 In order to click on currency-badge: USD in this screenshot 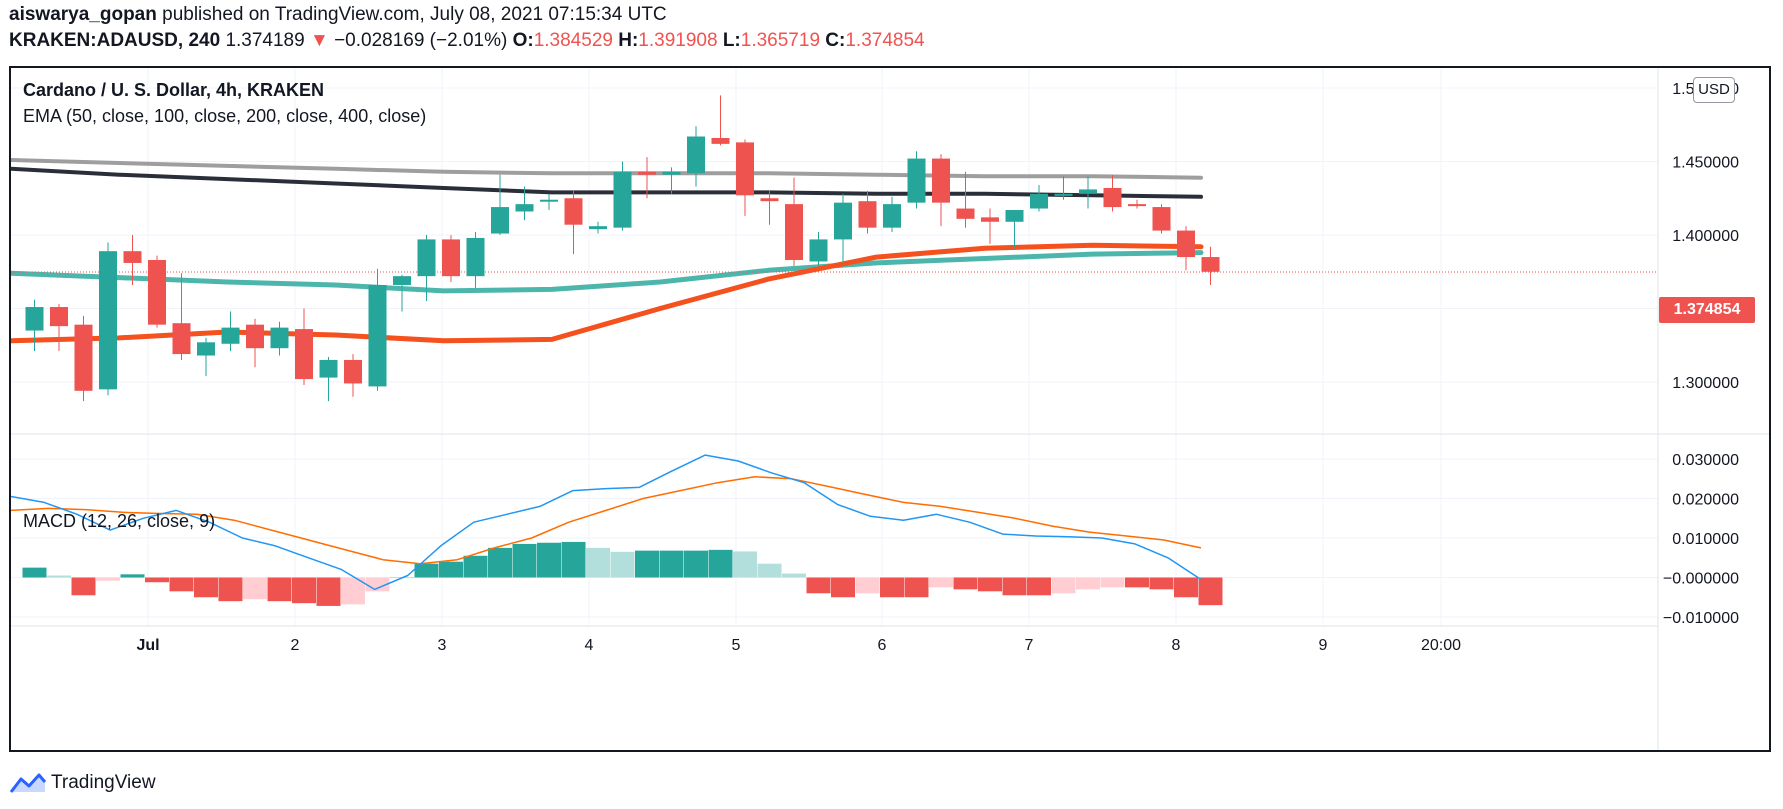, I will do `click(1714, 90)`.